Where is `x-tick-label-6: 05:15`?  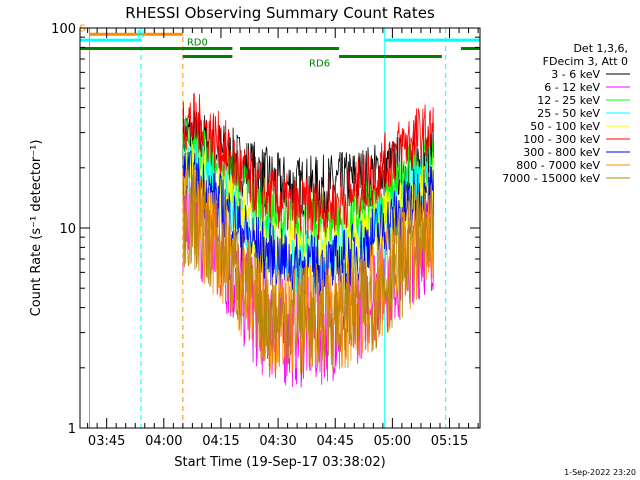 x-tick-label-6: 05:15 is located at coordinates (449, 441).